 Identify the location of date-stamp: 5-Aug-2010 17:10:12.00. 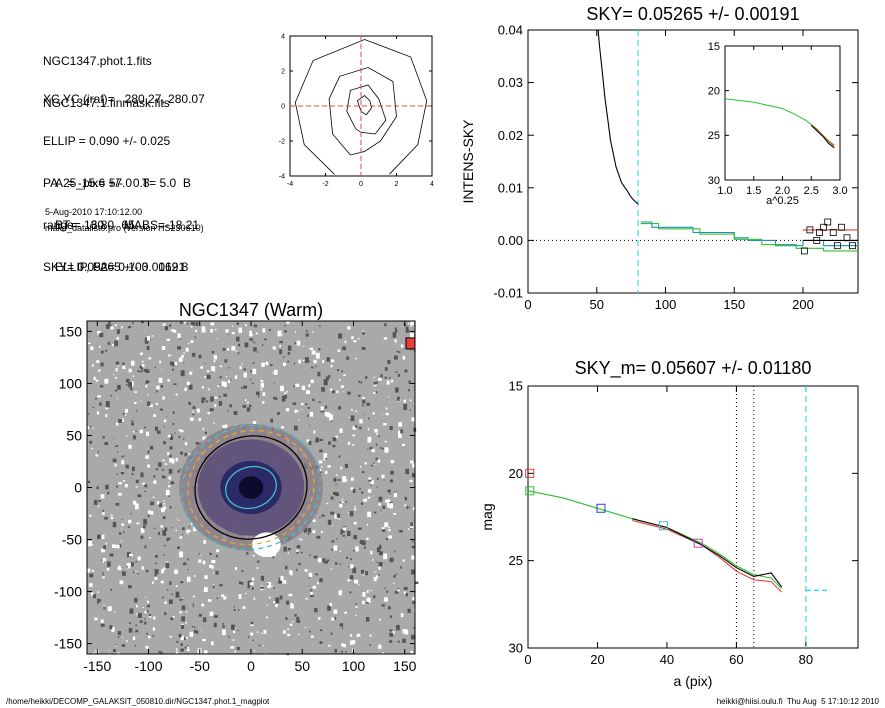
(94, 212).